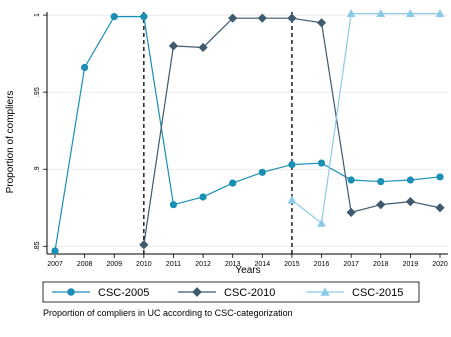 Image resolution: width=451 pixels, height=337 pixels. What do you see at coordinates (322, 264) in the screenshot?
I see `x-tick-label: 2016` at bounding box center [322, 264].